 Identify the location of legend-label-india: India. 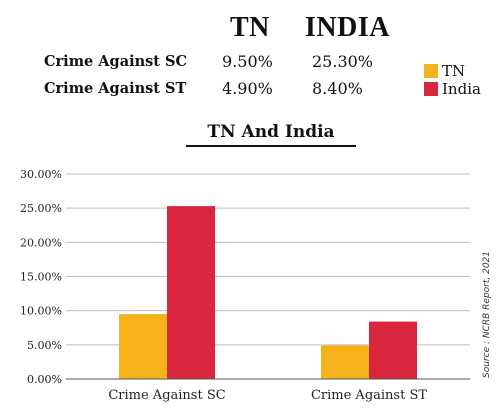
(461, 89).